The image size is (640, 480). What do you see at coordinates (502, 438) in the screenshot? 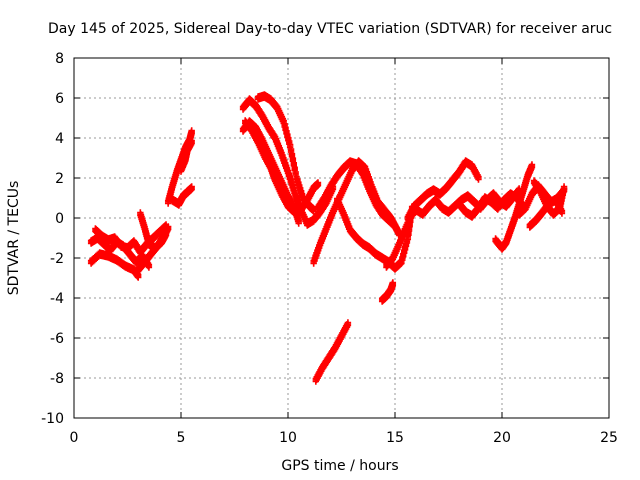
I see `x-tick-label: 20` at bounding box center [502, 438].